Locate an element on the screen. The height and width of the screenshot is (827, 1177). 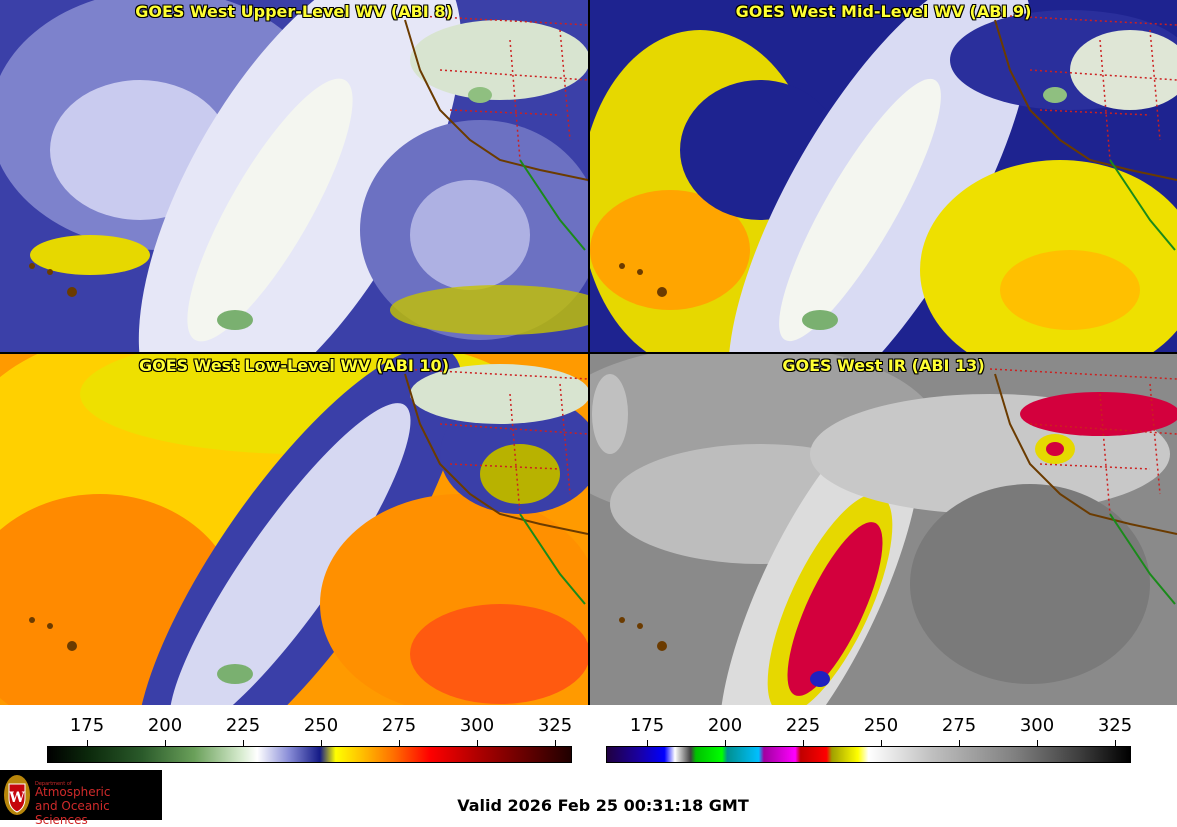
ir-colorbar-gradient is located at coordinates (868, 754).